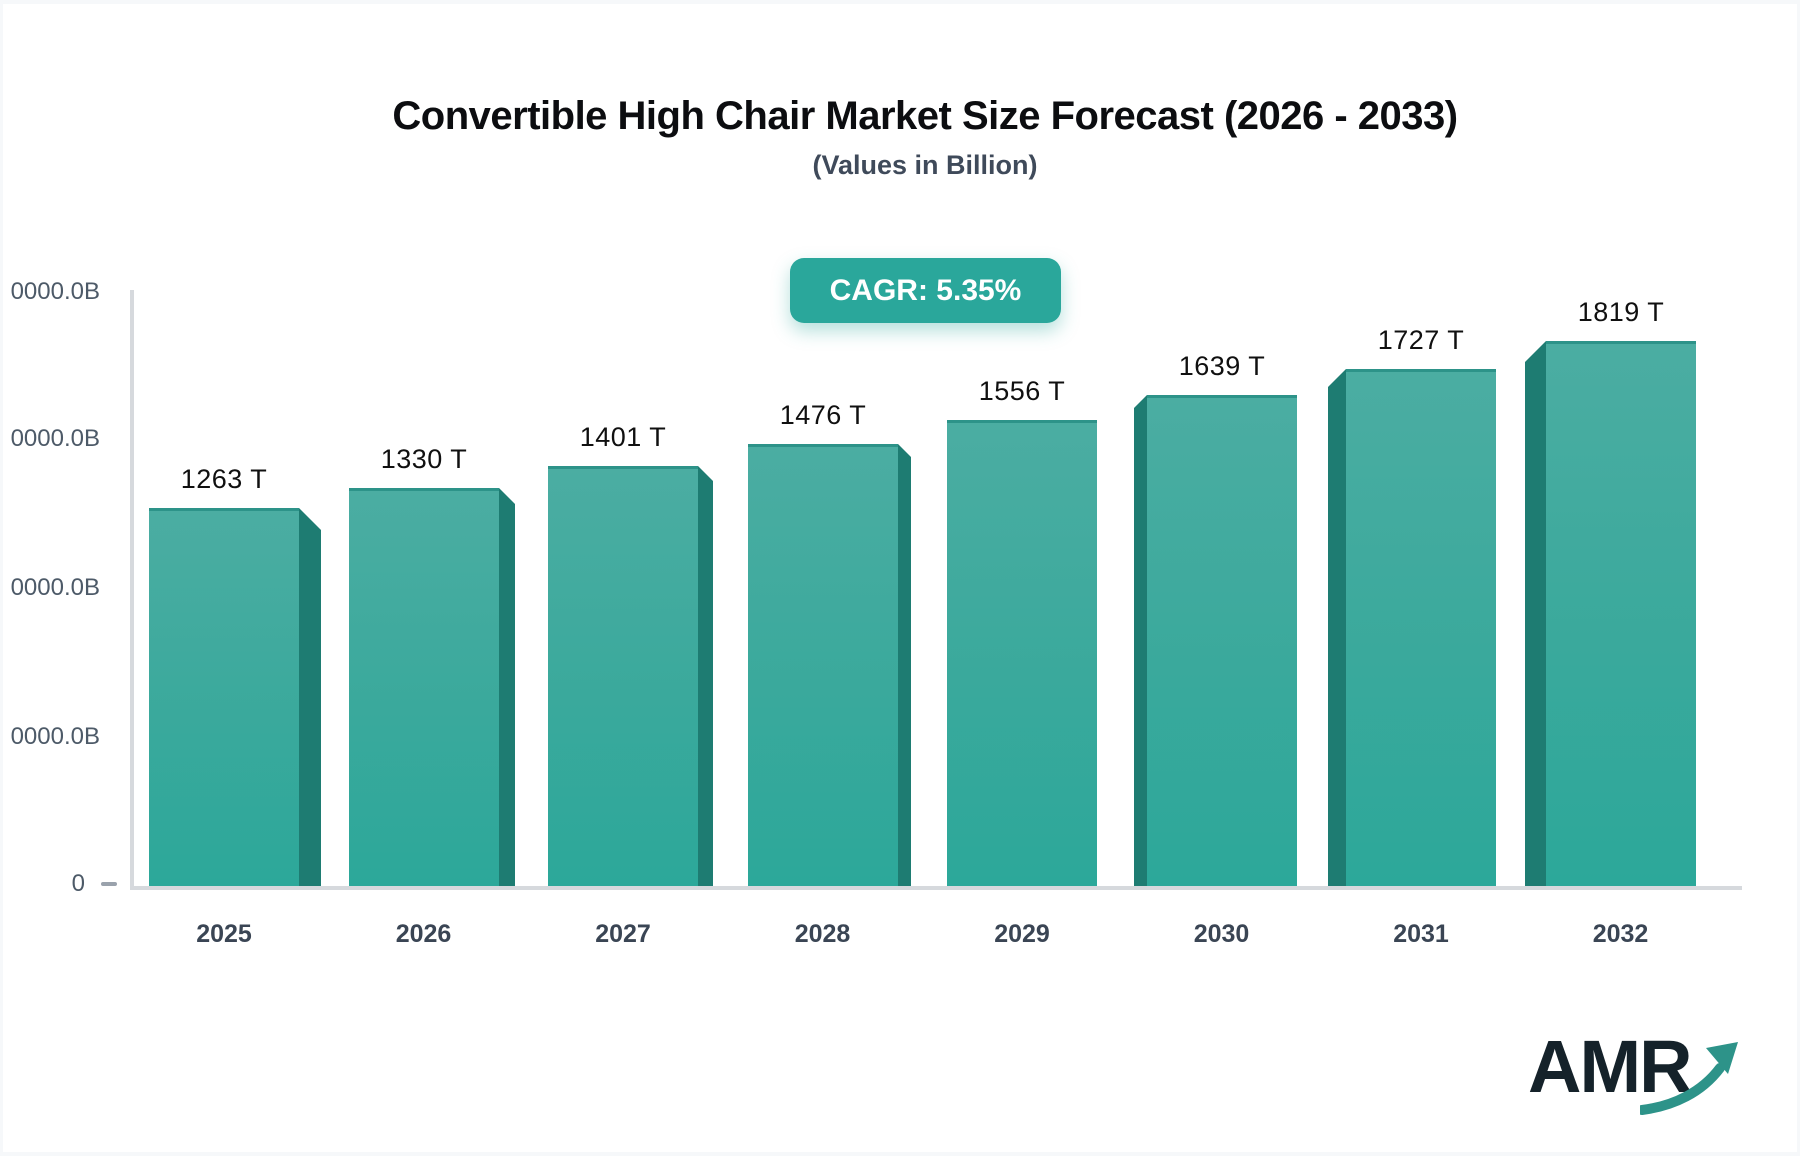 This screenshot has width=1800, height=1156. I want to click on chart-subtitle: (Values in Billion), so click(925, 165).